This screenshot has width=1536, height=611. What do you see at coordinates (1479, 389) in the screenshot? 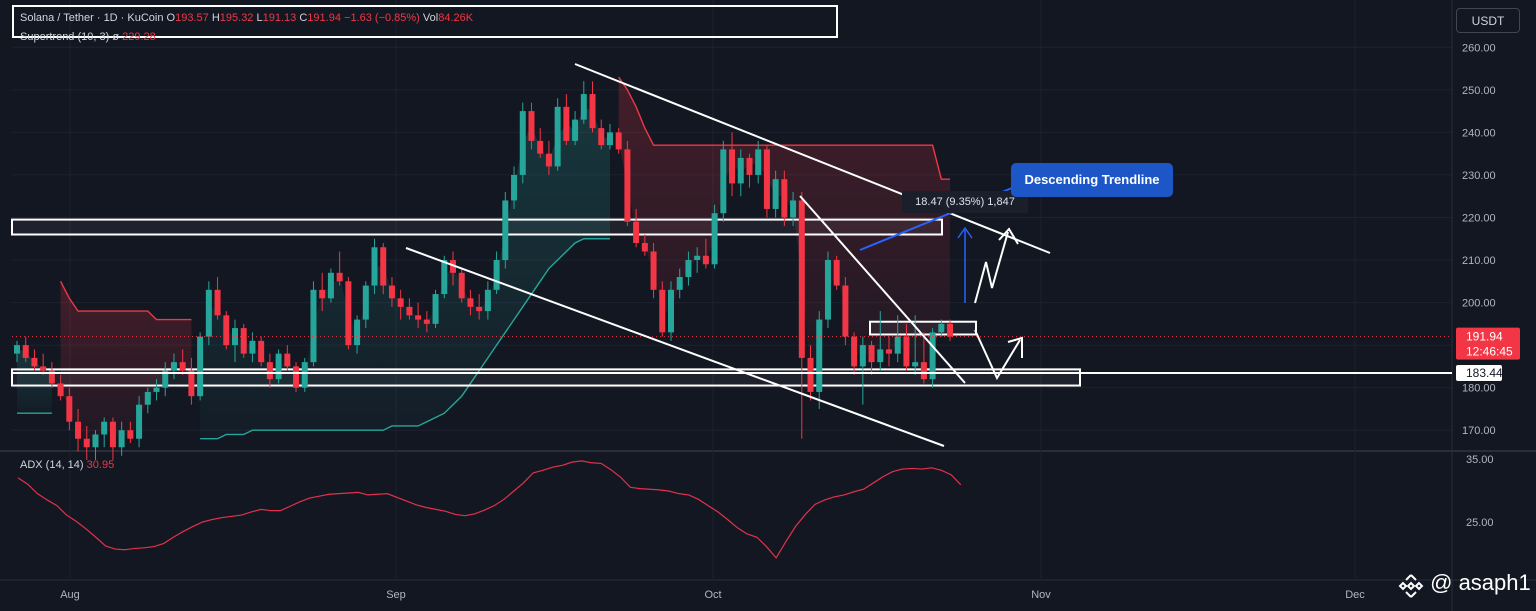
I see `price-tick-label: 180.00` at bounding box center [1479, 389].